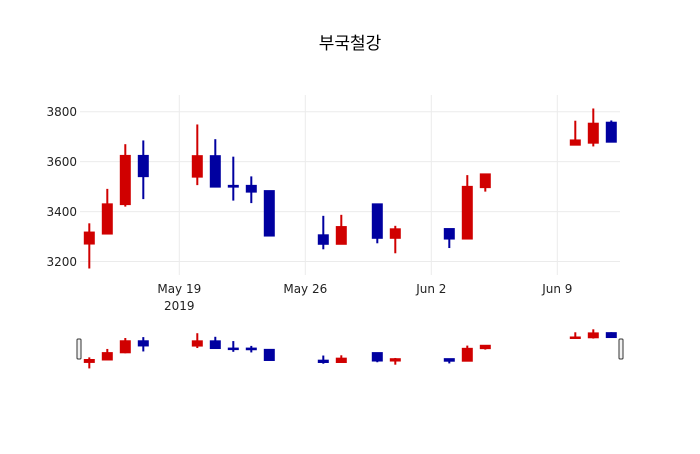 This screenshot has width=700, height=454. Describe the element at coordinates (79, 349) in the screenshot. I see `range-slider-left-handle` at that location.